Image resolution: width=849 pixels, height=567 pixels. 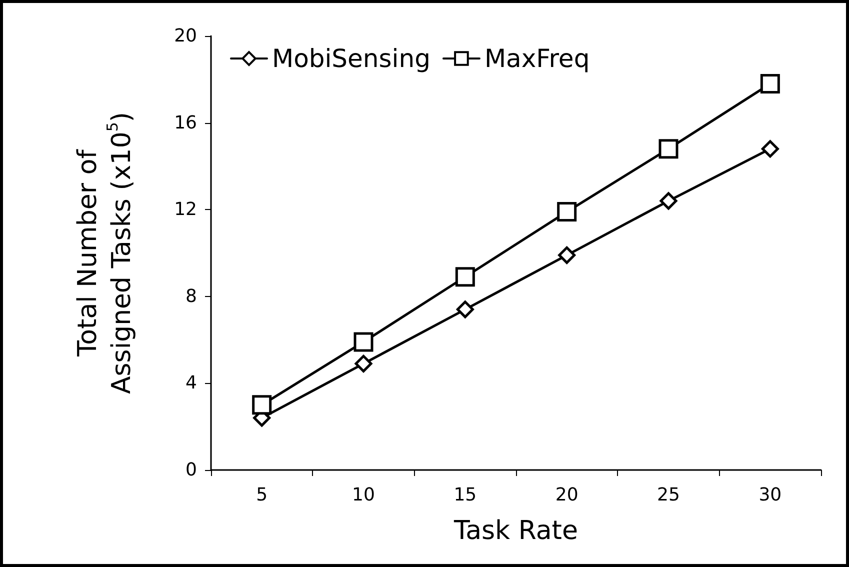 I want to click on y-tick-label: 8, so click(x=191, y=296).